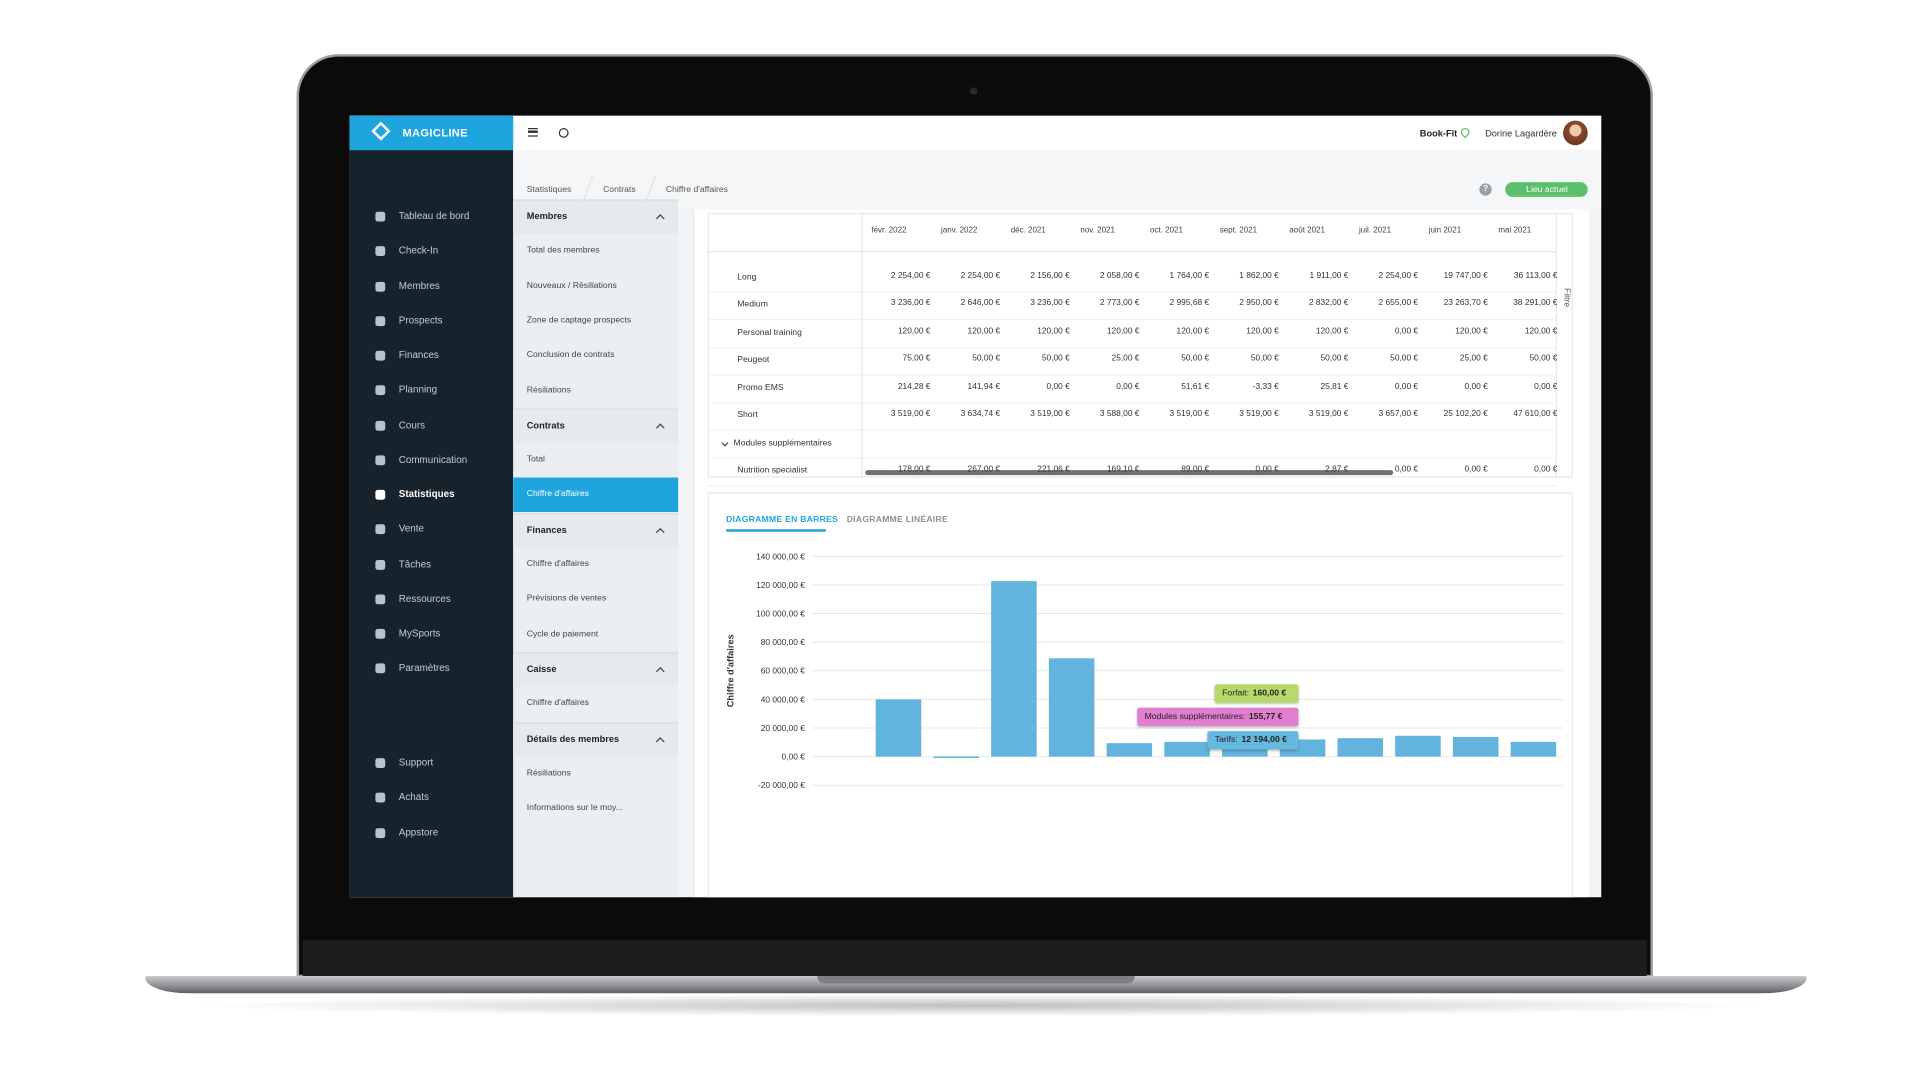  Describe the element at coordinates (570, 355) in the screenshot. I see `submenu-item: Conclusion de contrats` at that location.